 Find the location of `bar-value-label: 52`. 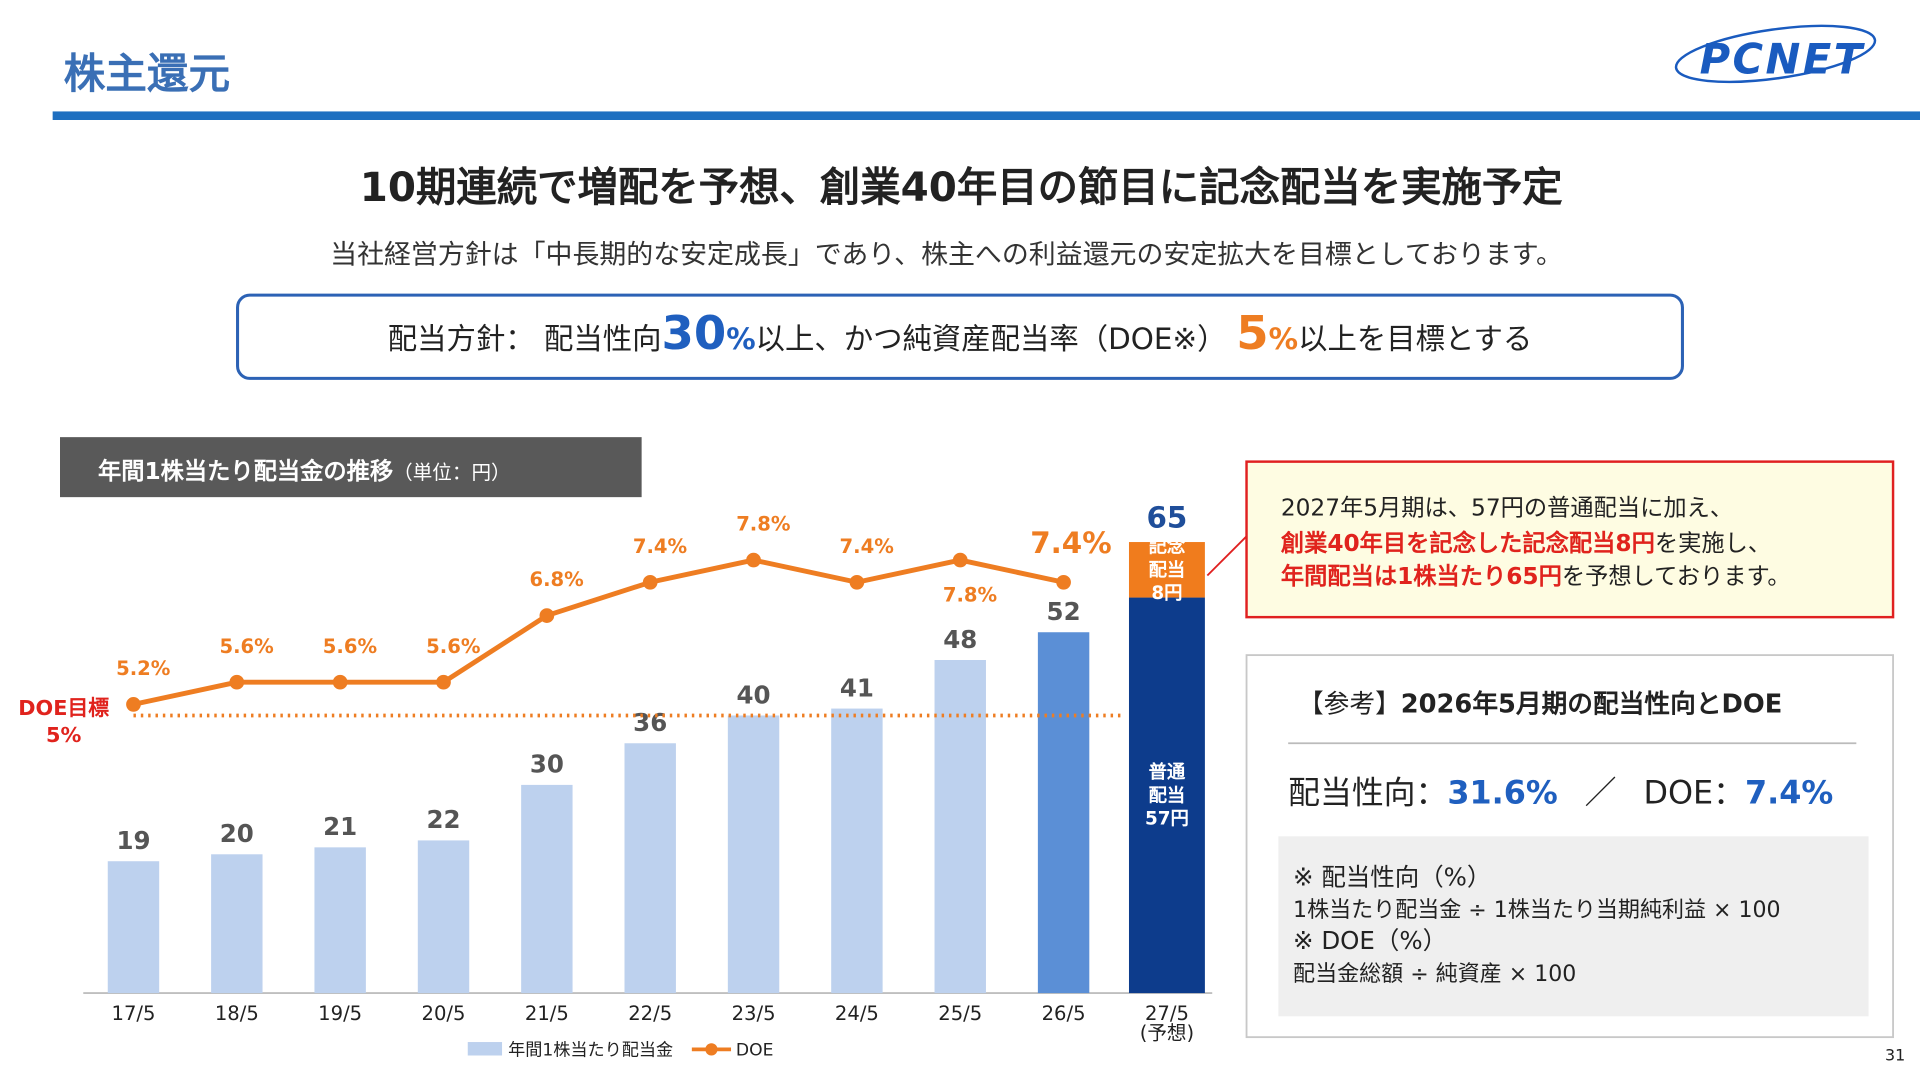

bar-value-label: 52 is located at coordinates (1064, 611).